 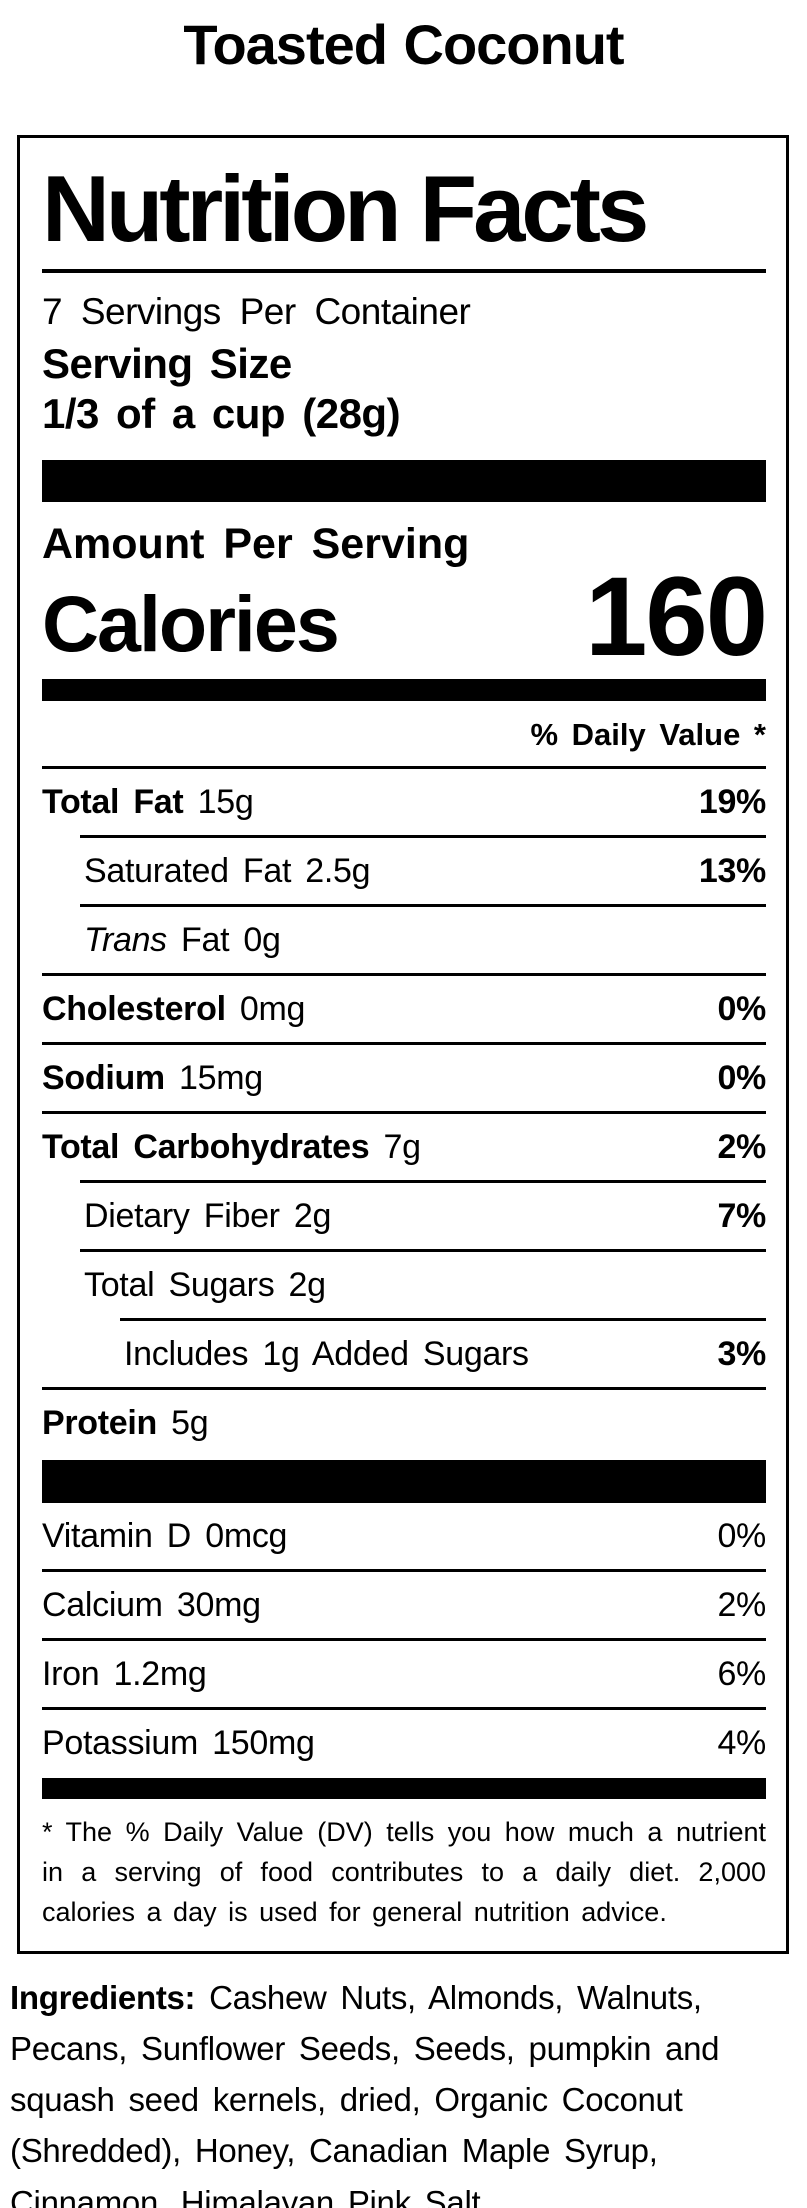 I want to click on nutrient-row-sodium: Sodium 15mg 0%, so click(x=404, y=1078).